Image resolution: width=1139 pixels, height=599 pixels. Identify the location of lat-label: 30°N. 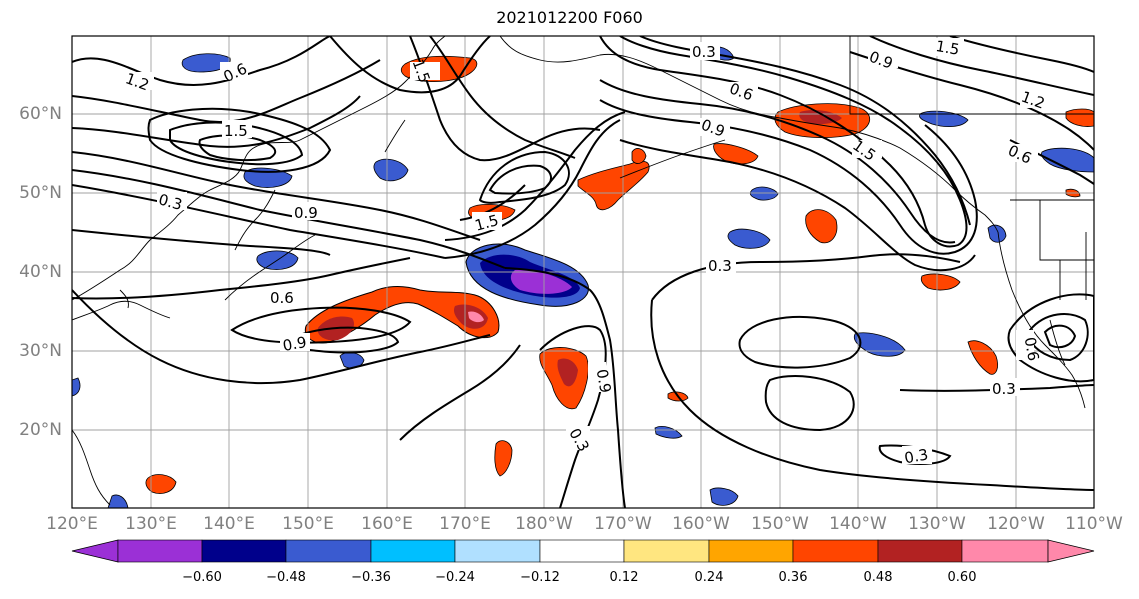
(40, 351).